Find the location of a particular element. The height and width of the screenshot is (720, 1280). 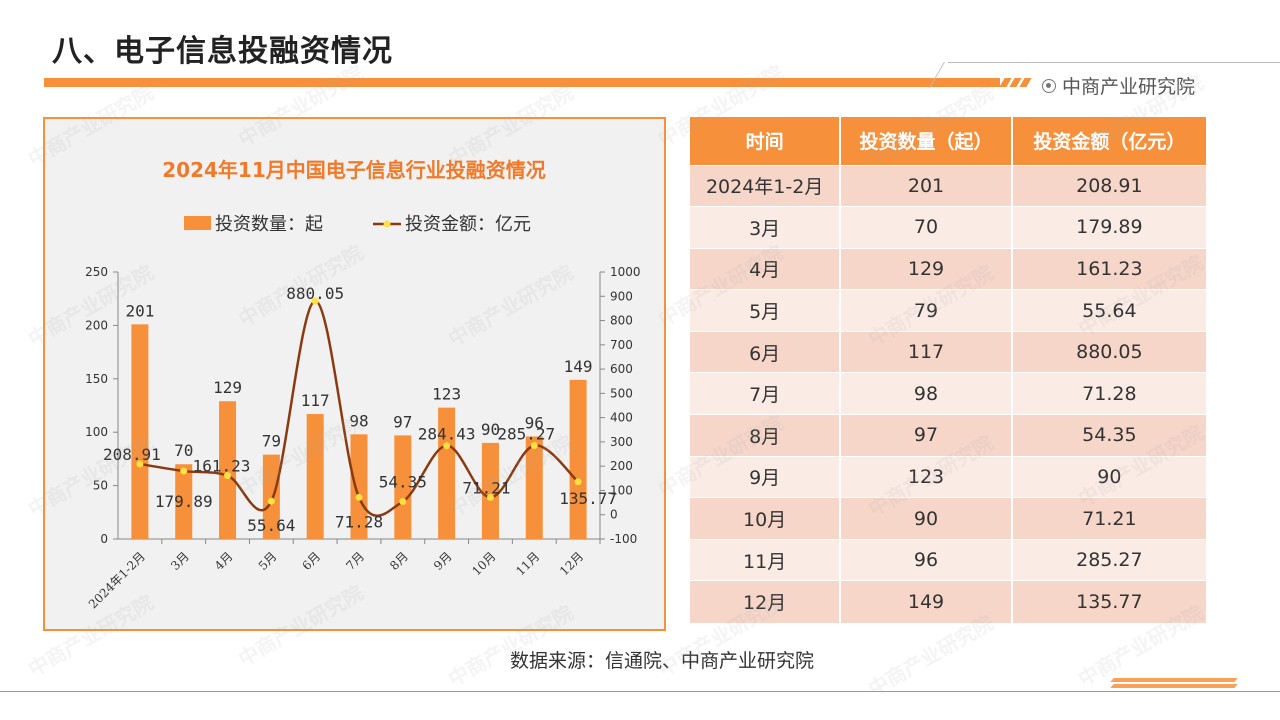

bar-value-label: 149 is located at coordinates (578, 366).